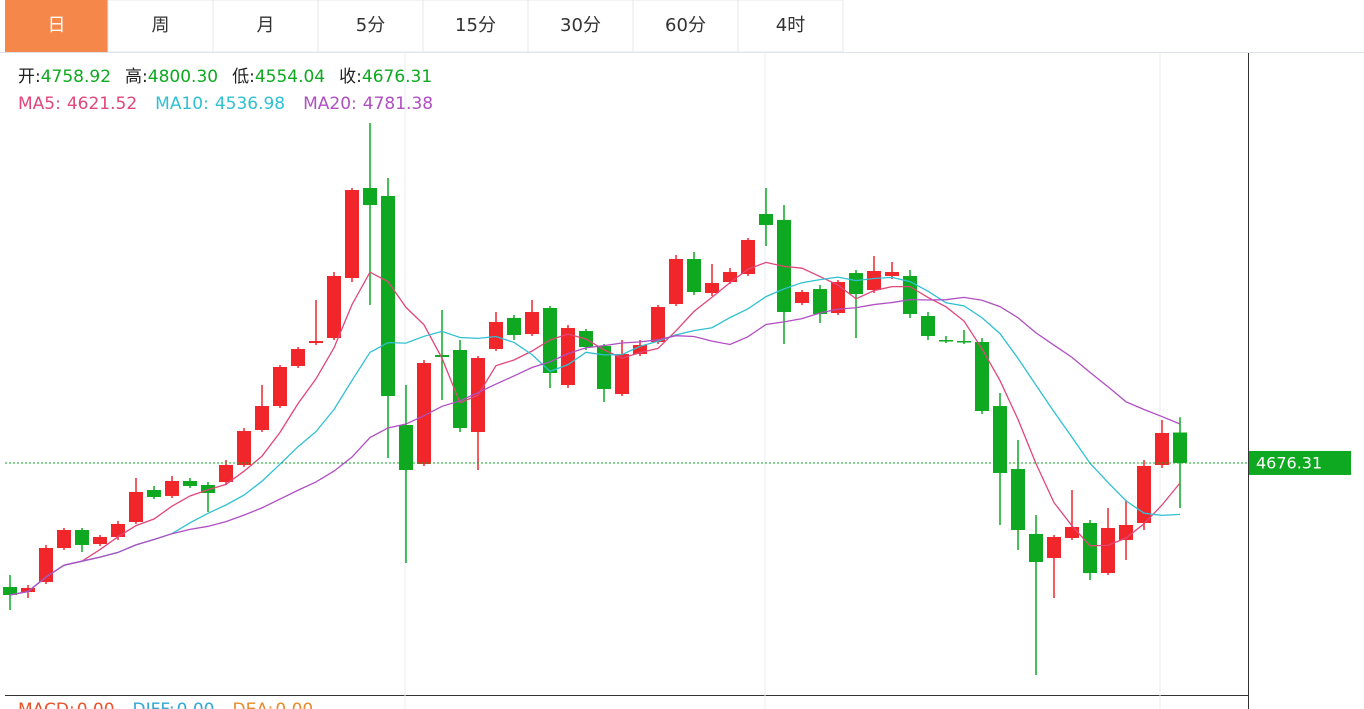  I want to click on tab-label: 4时, so click(790, 25).